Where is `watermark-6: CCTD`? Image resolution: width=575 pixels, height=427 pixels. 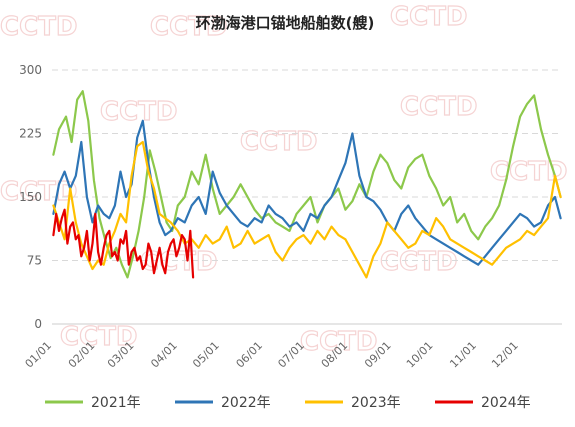
watermark-6: CCTD is located at coordinates (38, 192).